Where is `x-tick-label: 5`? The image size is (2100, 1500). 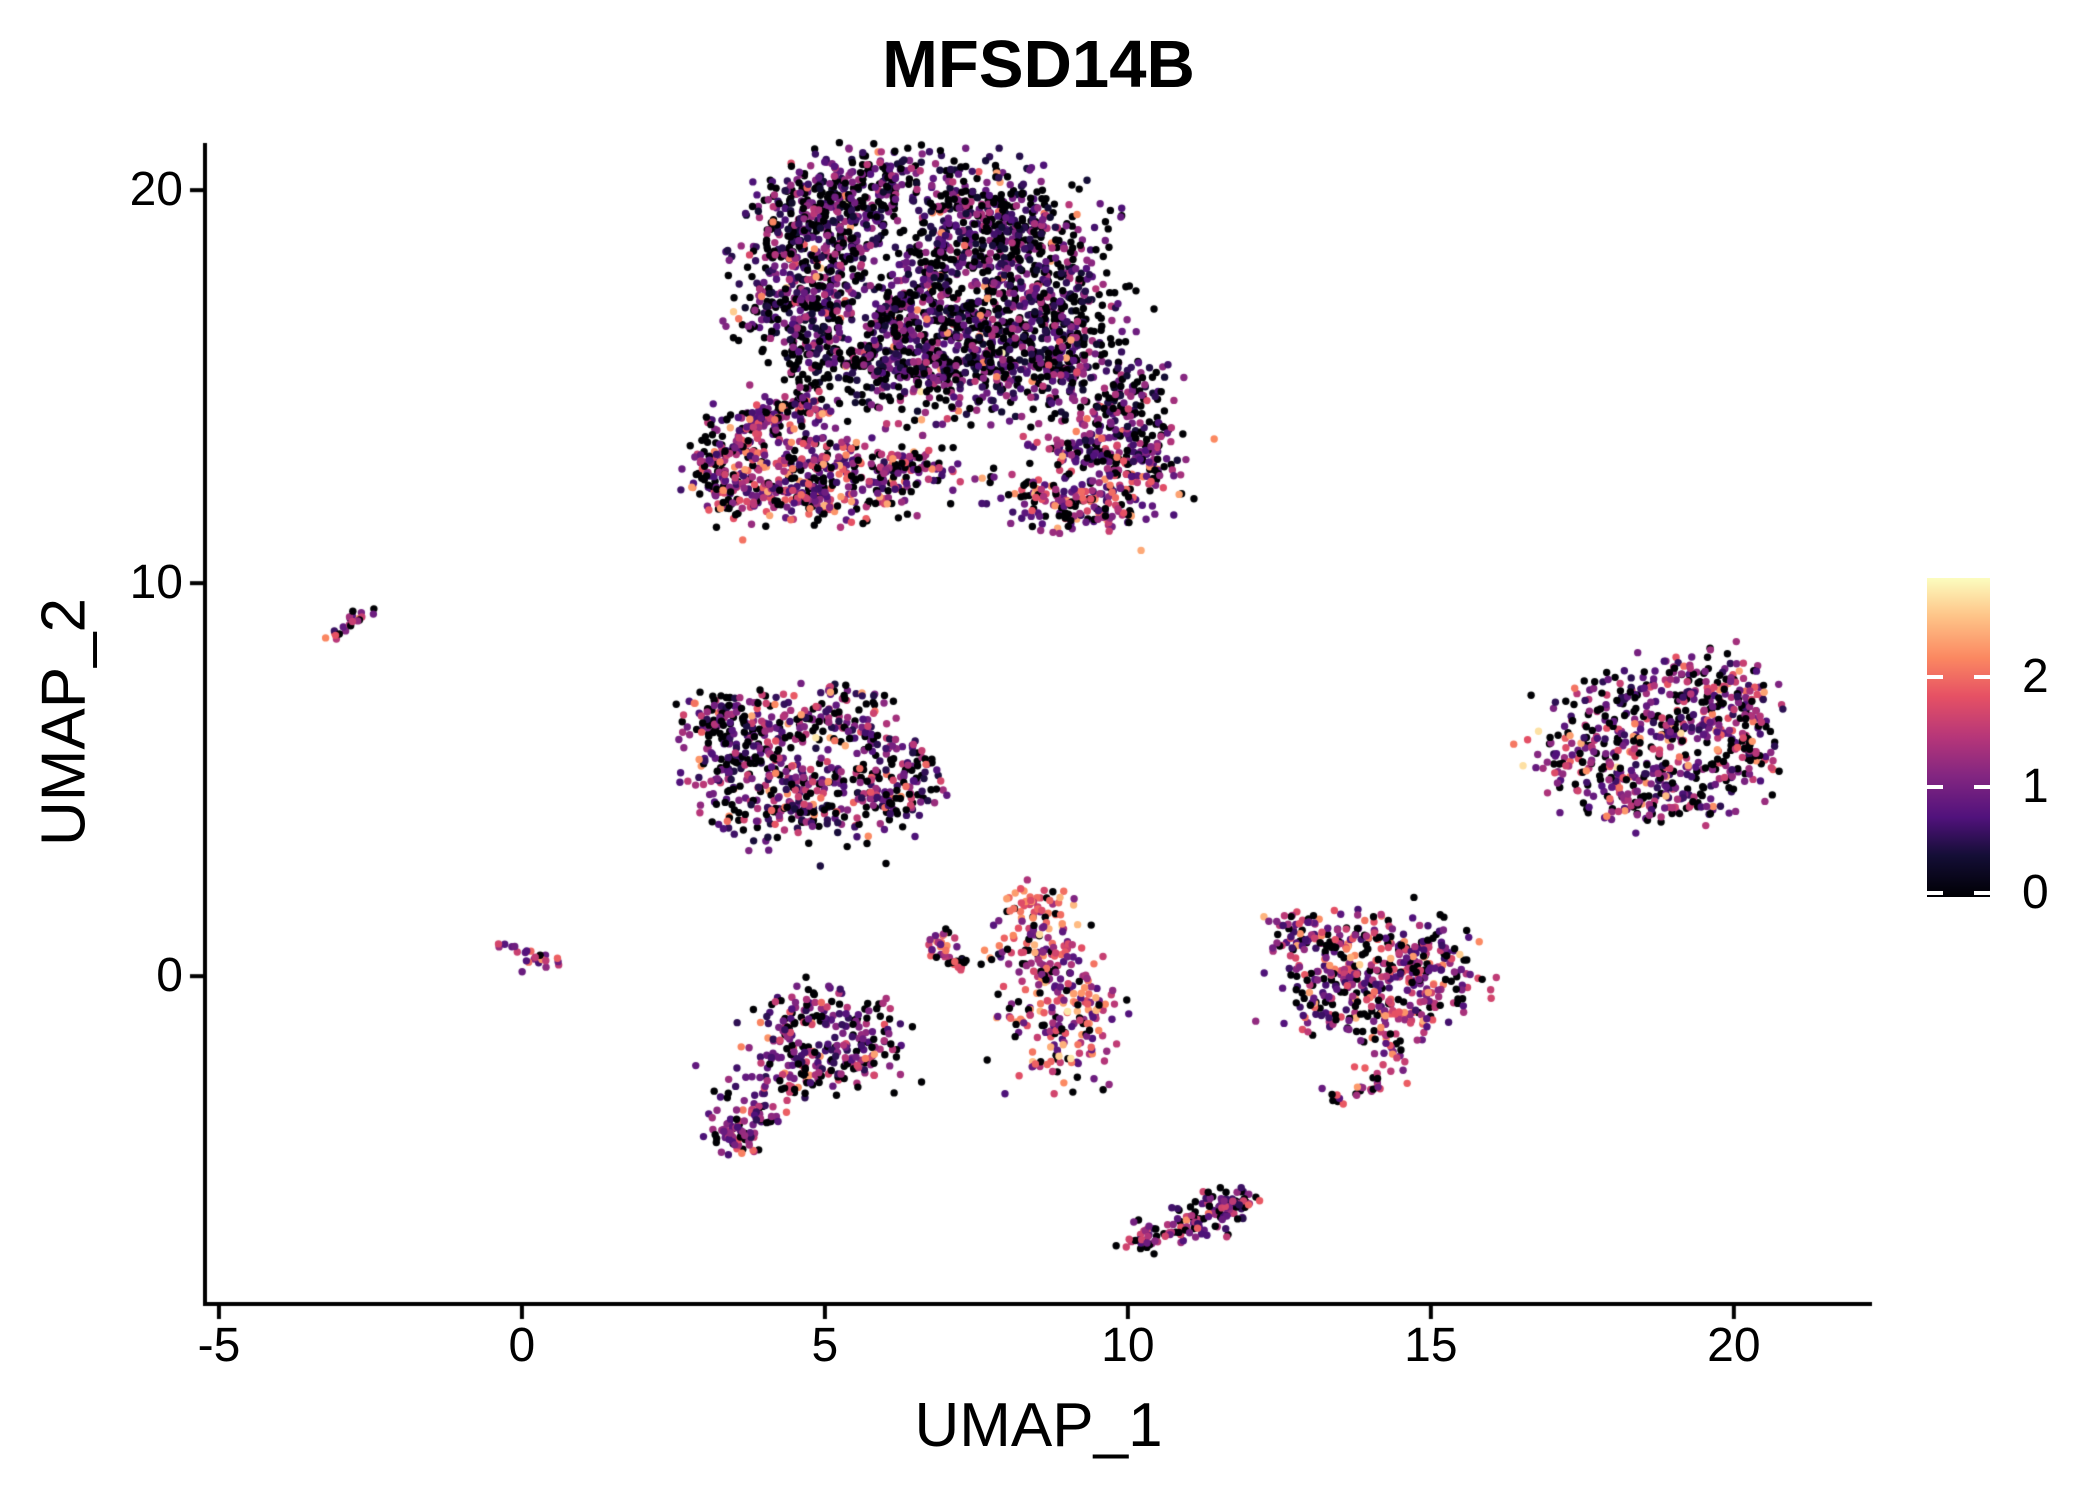
x-tick-label: 5 is located at coordinates (825, 1345).